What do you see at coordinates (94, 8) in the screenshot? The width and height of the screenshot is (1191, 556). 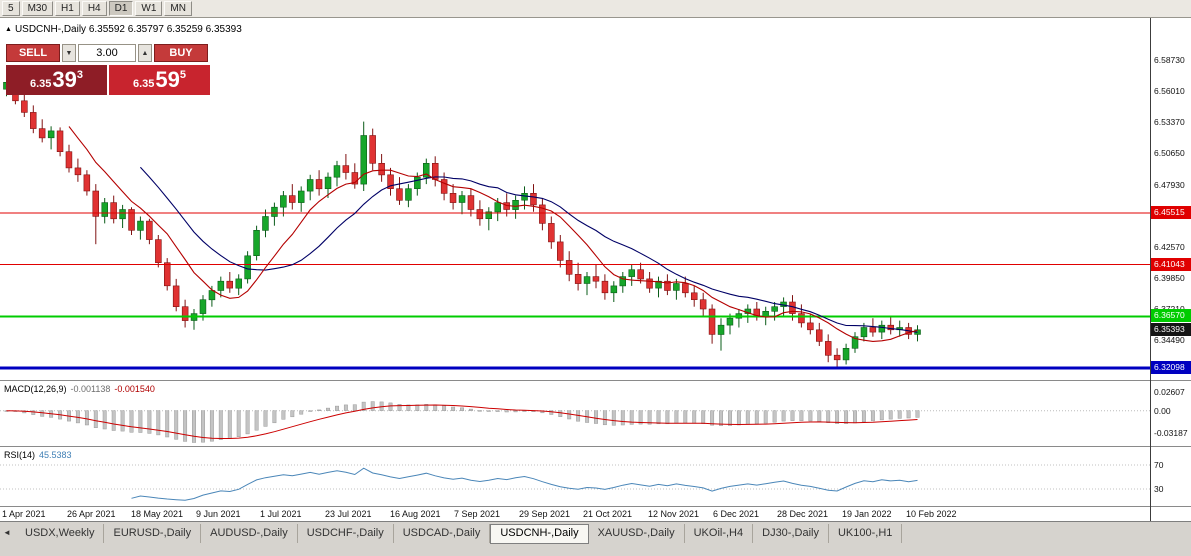 I see `timeframe-button-h4: H4` at bounding box center [94, 8].